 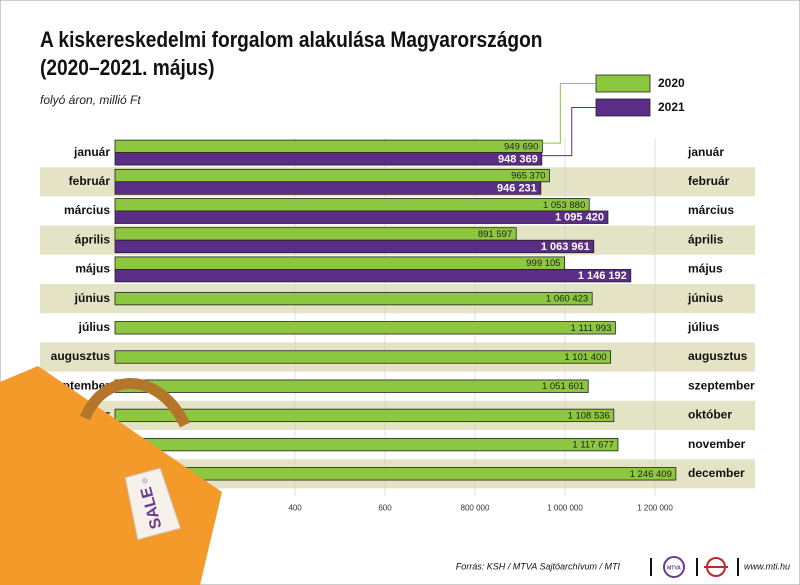 What do you see at coordinates (94, 327) in the screenshot?
I see `y-tick-label: július` at bounding box center [94, 327].